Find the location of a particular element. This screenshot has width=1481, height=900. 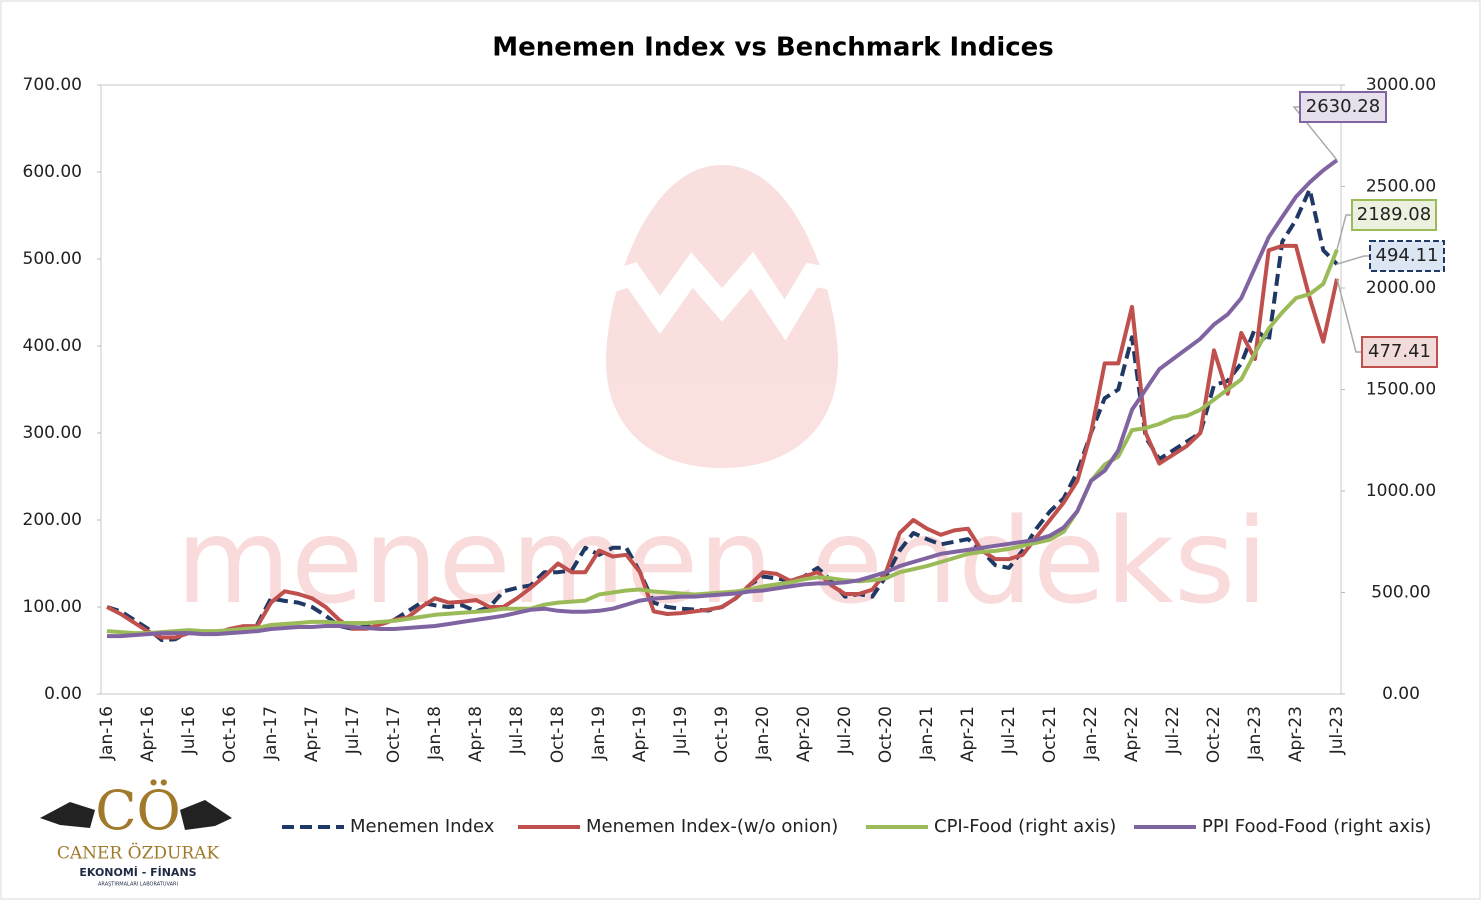

x-tick-label: Jul-23 is located at coordinates (1337, 730).